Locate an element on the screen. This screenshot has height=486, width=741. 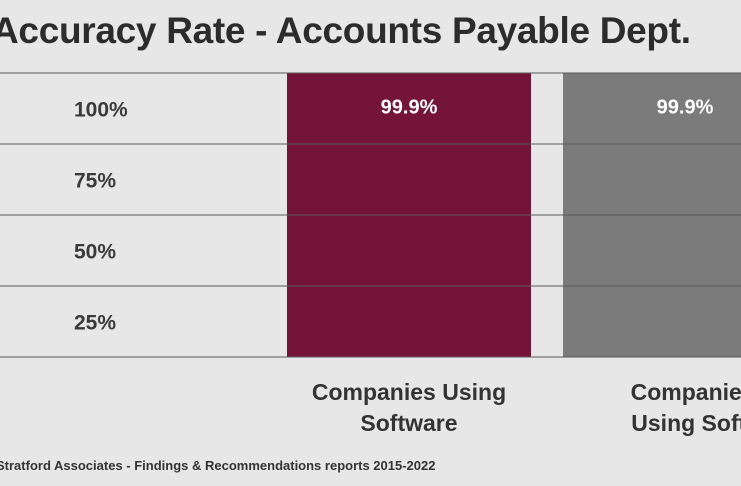
y-tick-label-75: 75% is located at coordinates (95, 181).